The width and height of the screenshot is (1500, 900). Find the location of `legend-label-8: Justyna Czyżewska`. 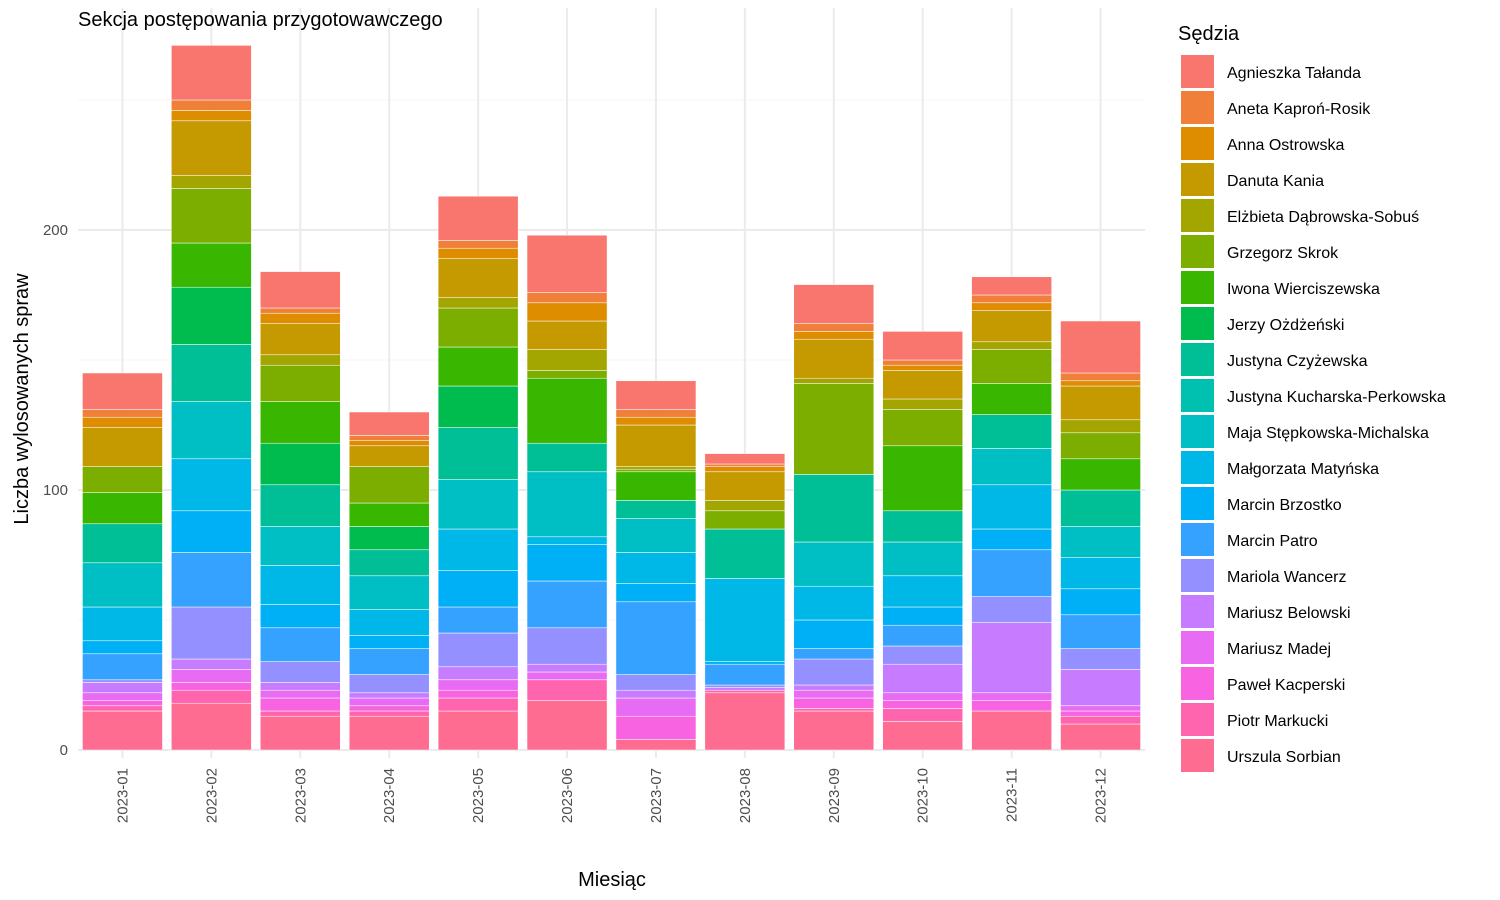

legend-label-8: Justyna Czyżewska is located at coordinates (1297, 361).